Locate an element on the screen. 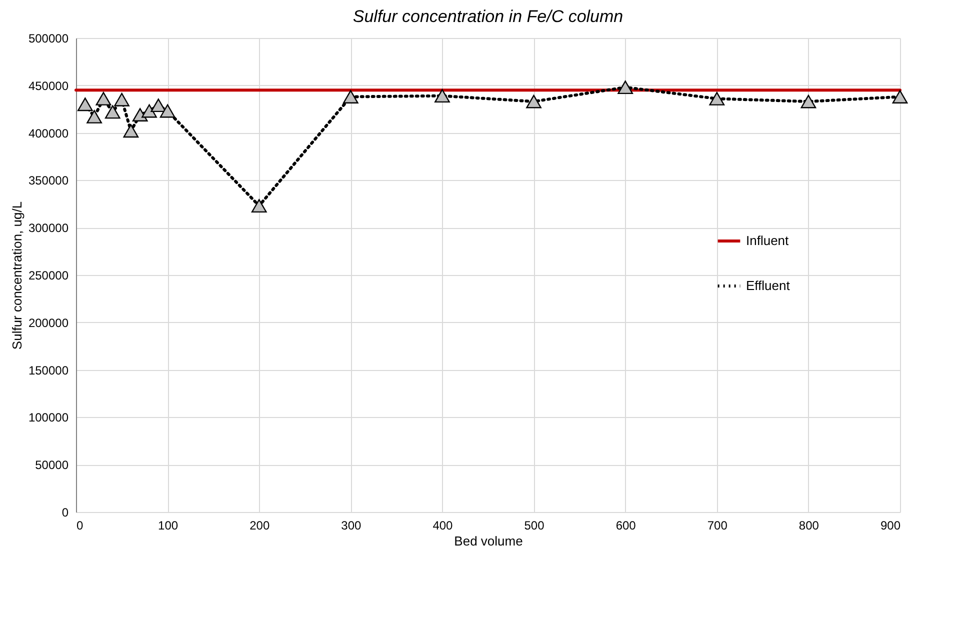  y-tick-label: 500000 is located at coordinates (48, 39).